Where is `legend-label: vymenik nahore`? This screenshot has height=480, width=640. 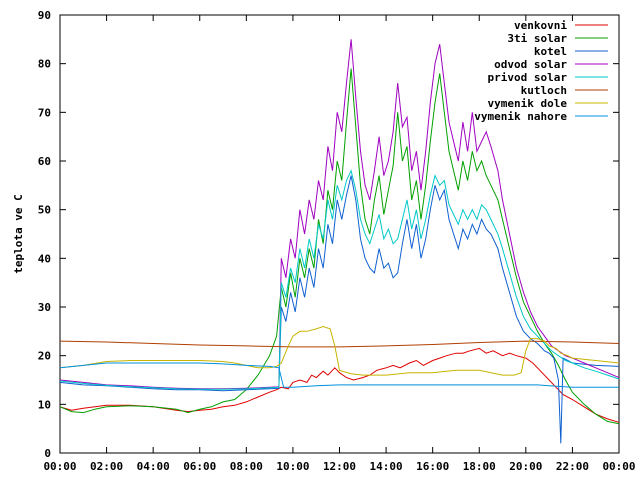 legend-label: vymenik nahore is located at coordinates (520, 116).